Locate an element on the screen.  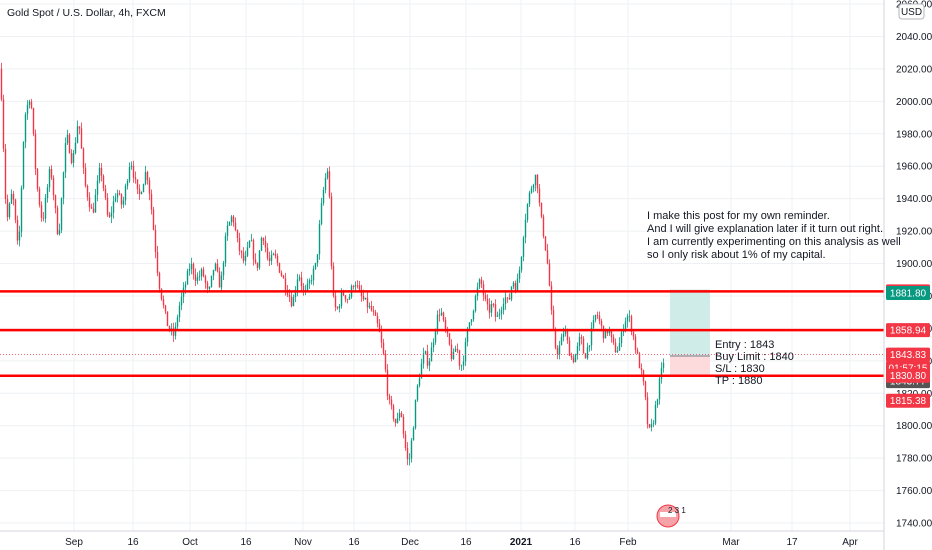
y-tick-label: 2020.00 is located at coordinates (914, 69).